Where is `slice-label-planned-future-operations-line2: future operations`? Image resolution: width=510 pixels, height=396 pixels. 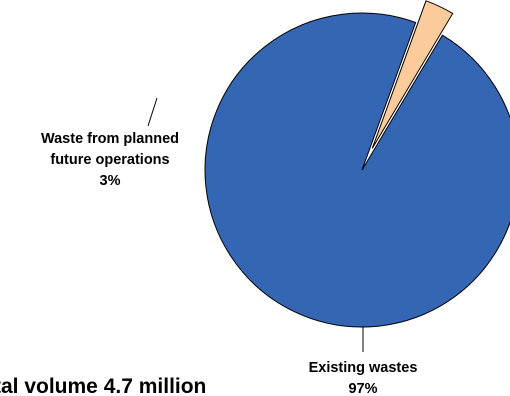
slice-label-planned-future-operations-line2: future operations is located at coordinates (109, 160).